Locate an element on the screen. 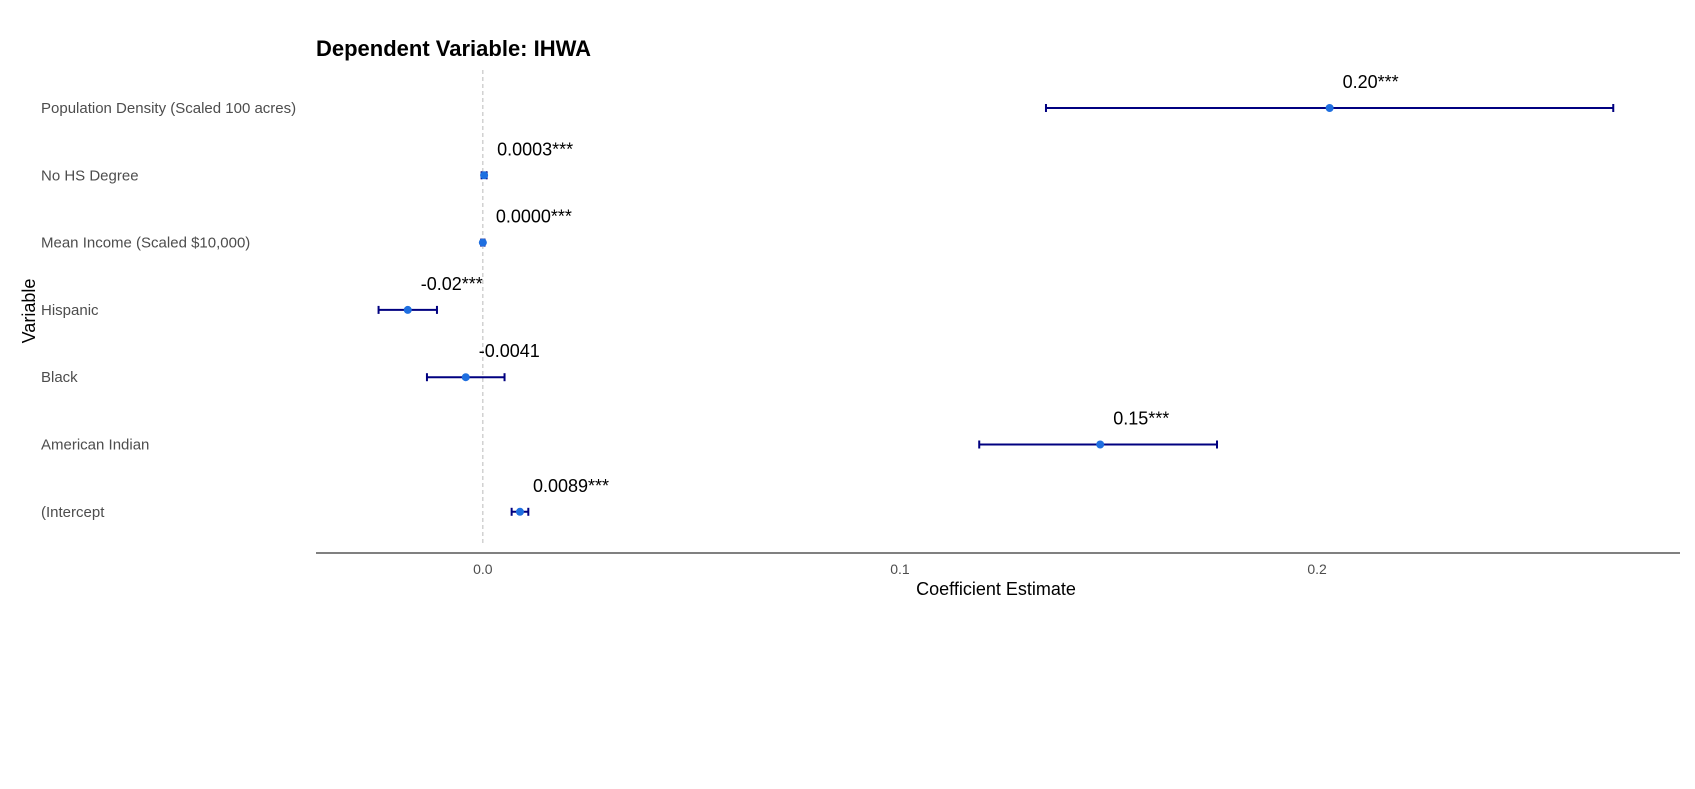 The width and height of the screenshot is (1695, 789). coefficient-row: -0.02*** is located at coordinates (430, 294).